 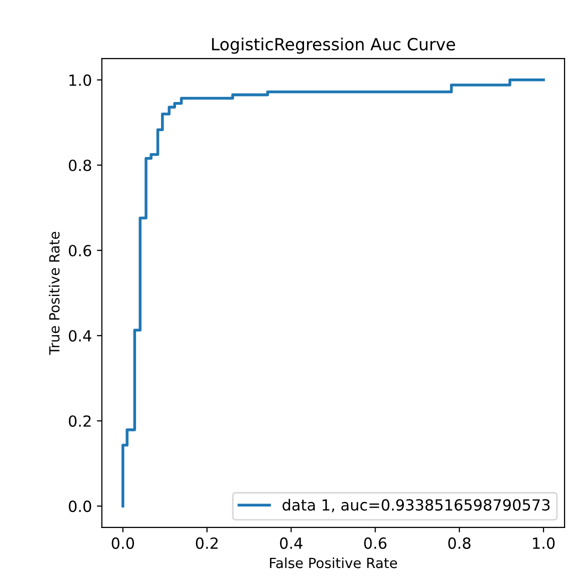 What do you see at coordinates (416, 505) in the screenshot?
I see `legend-label: data 1, auc=0.9338516598790573` at bounding box center [416, 505].